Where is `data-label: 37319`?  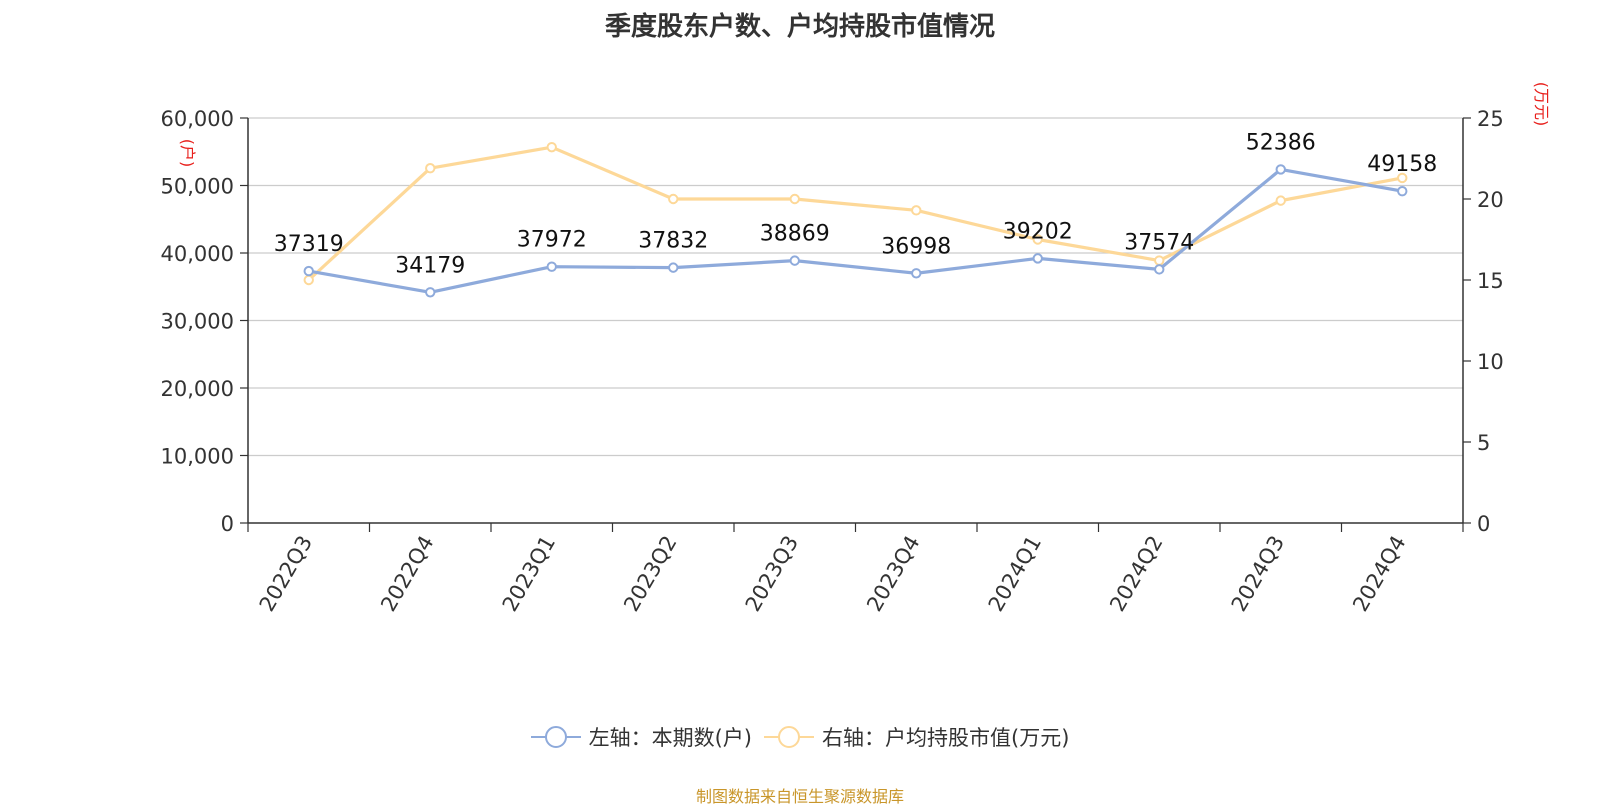
data-label: 37319 is located at coordinates (309, 244).